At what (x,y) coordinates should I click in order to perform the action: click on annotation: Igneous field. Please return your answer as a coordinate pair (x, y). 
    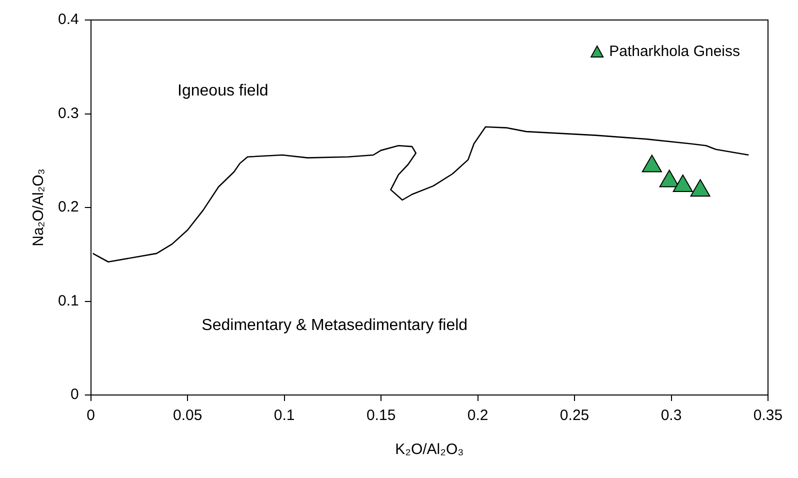
    Looking at the image, I should click on (223, 91).